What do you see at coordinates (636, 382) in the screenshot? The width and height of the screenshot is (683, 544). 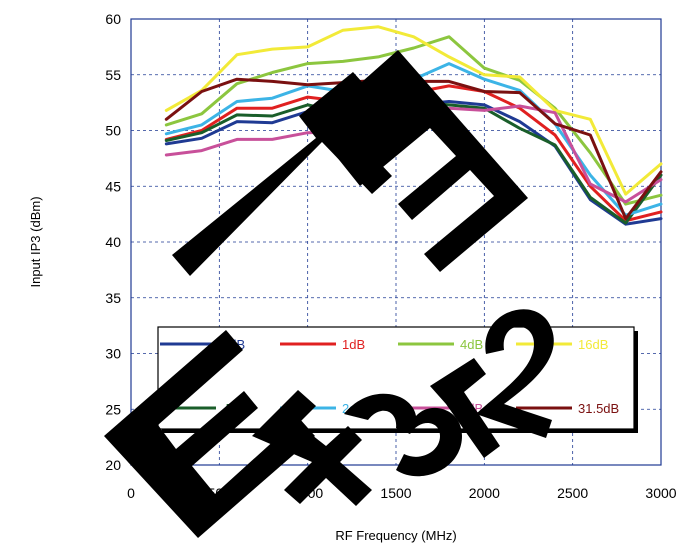 I see `legend-shadow-right` at bounding box center [636, 382].